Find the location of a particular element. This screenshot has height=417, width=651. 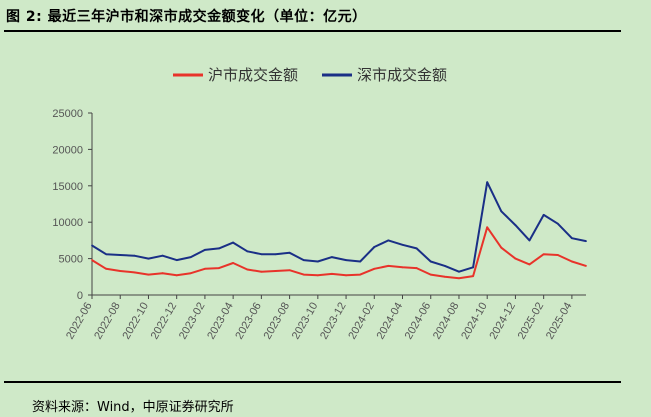

y-tick-label: 20000 is located at coordinates (67, 150).